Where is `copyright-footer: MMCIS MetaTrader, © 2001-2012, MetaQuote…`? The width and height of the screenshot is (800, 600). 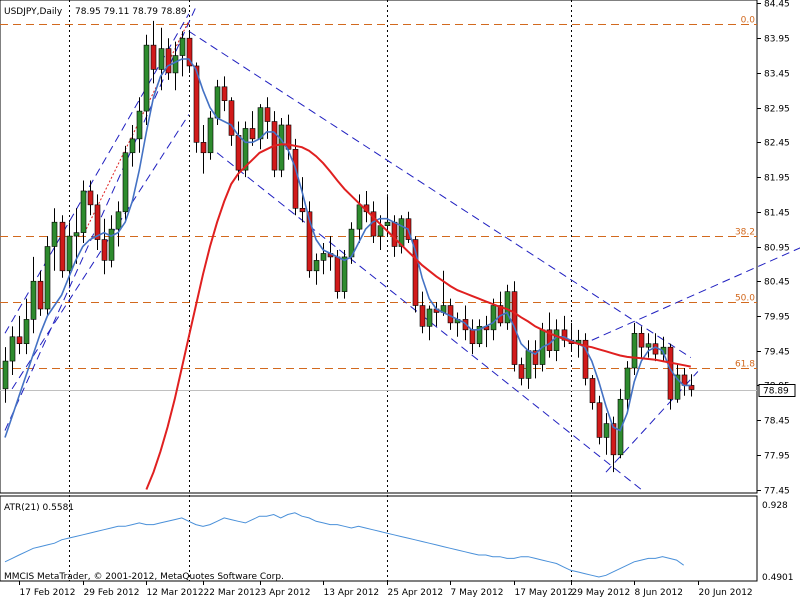 copyright-footer: MMCIS MetaTrader, © 2001-2012, MetaQuote… is located at coordinates (144, 577).